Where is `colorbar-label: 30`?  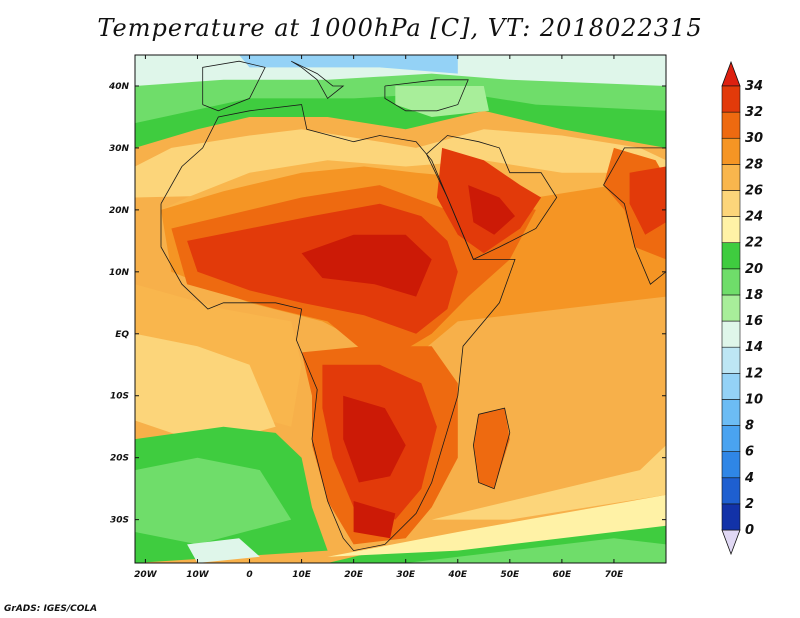
colorbar-label: 30 is located at coordinates (754, 138).